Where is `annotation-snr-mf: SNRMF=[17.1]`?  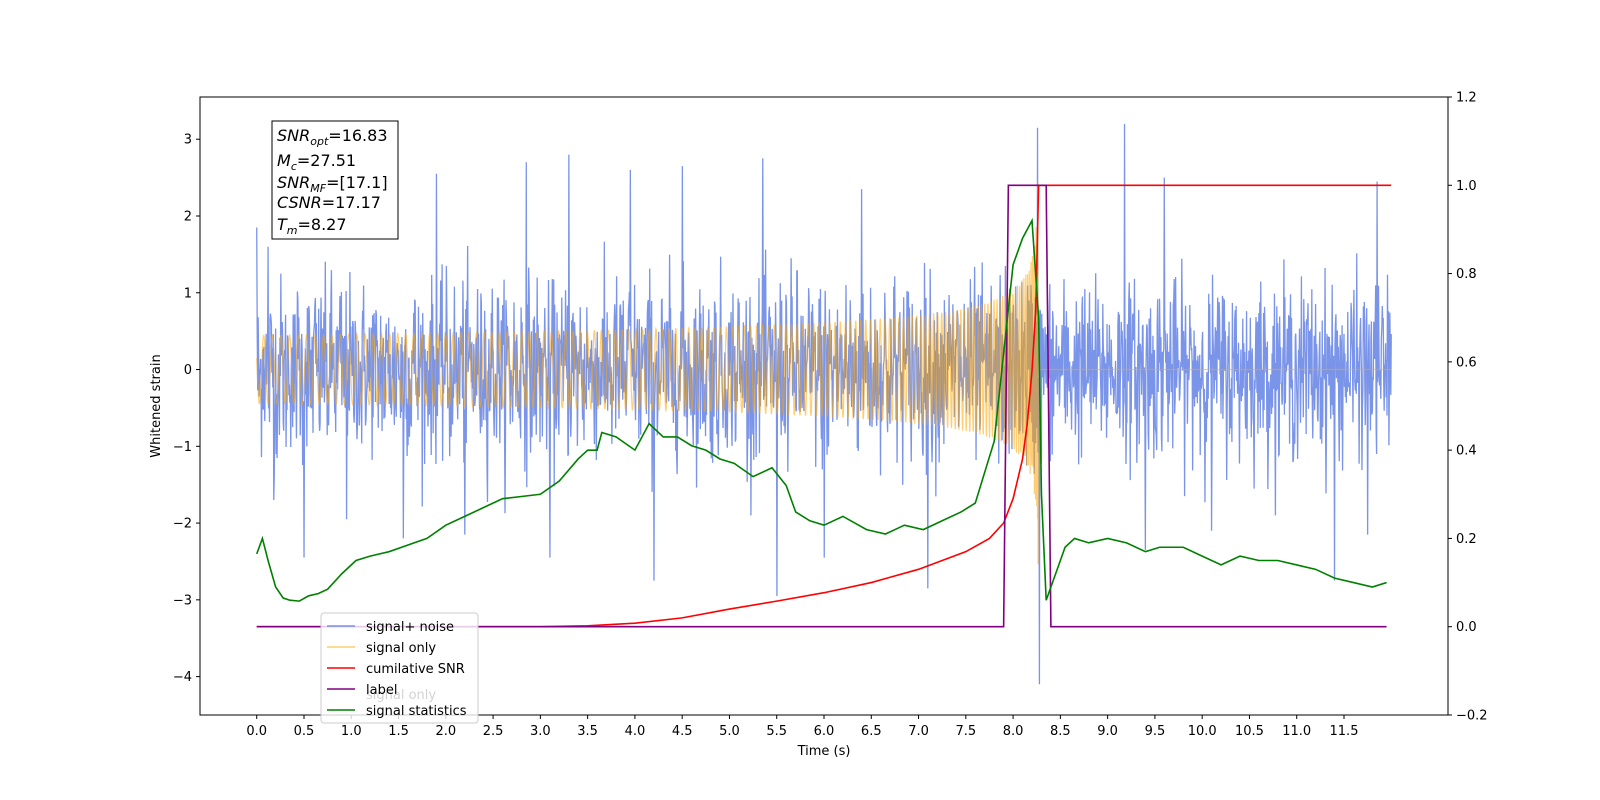 annotation-snr-mf: SNRMF=[17.1] is located at coordinates (332, 184).